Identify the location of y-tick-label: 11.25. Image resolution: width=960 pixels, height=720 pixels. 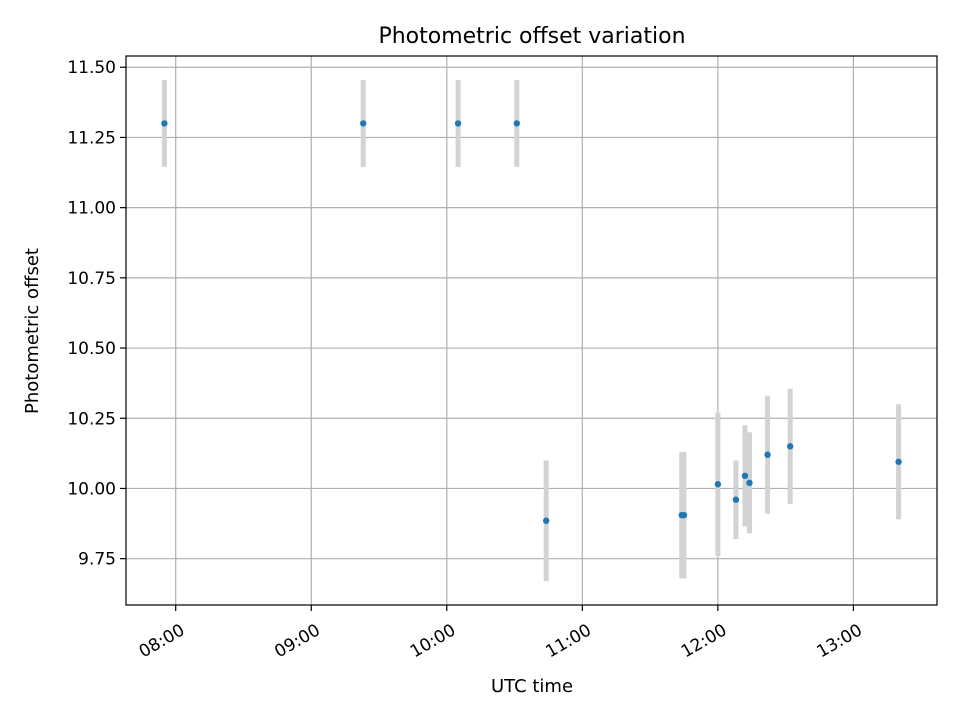
(91, 138).